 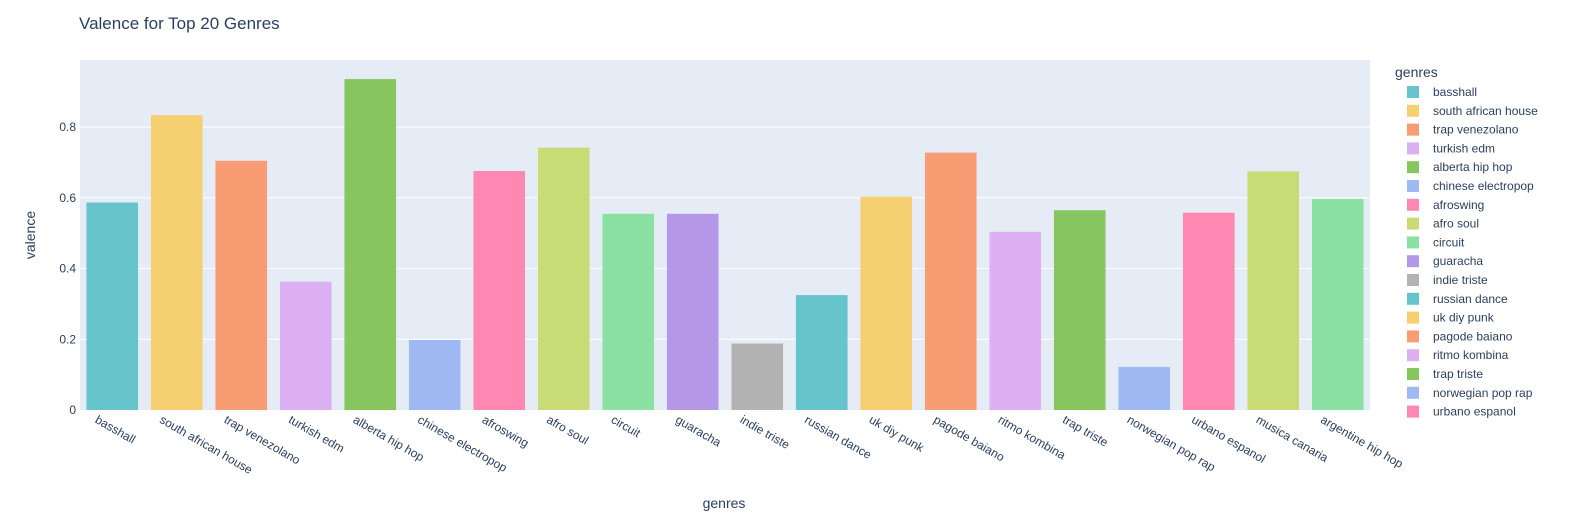 What do you see at coordinates (1455, 92) in the screenshot?
I see `legend-item-label: basshall` at bounding box center [1455, 92].